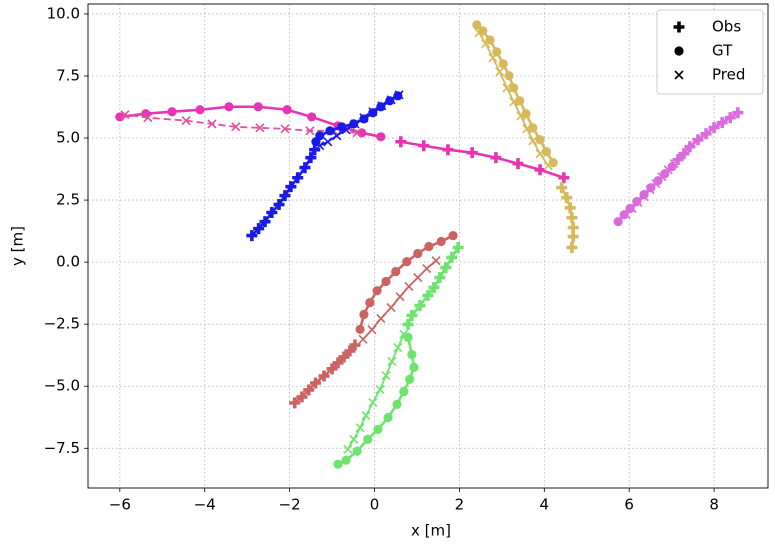 This screenshot has height=548, width=775. What do you see at coordinates (728, 75) in the screenshot?
I see `legend-label: Pred` at bounding box center [728, 75].